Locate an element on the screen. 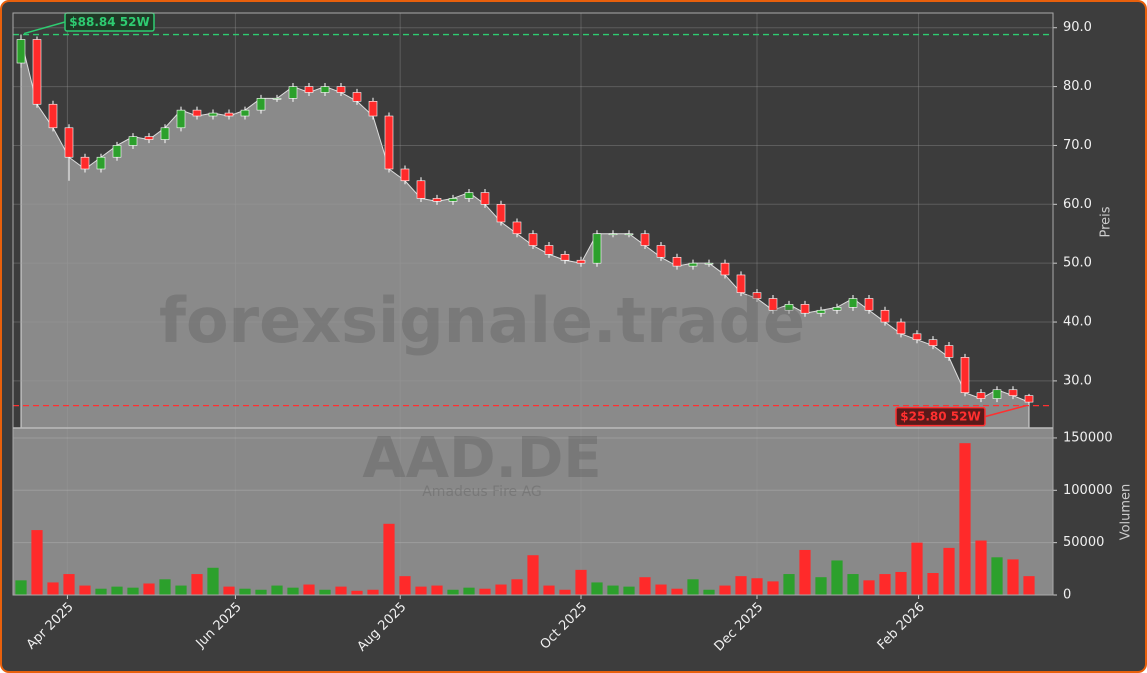 Image resolution: width=1147 pixels, height=673 pixels. watermark-symbol: AAD.DE is located at coordinates (481, 458).